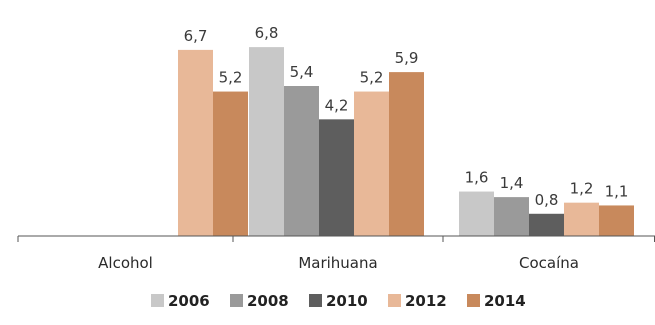  Describe the element at coordinates (473, 300) in the screenshot. I see `legend-swatch-2014` at that location.